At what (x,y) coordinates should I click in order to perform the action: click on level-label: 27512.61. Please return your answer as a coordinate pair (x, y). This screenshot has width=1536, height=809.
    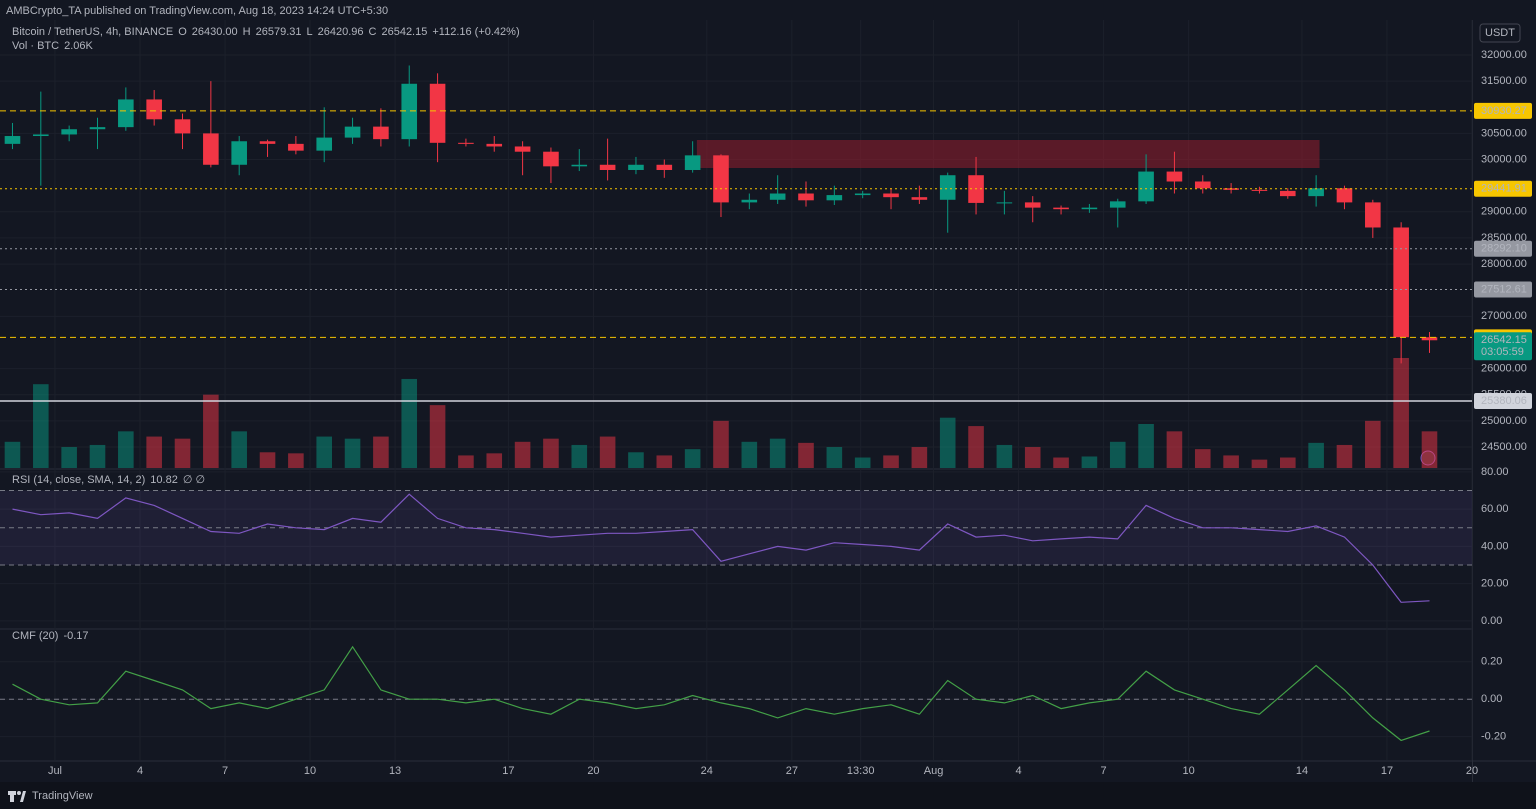
    Looking at the image, I should click on (1504, 289).